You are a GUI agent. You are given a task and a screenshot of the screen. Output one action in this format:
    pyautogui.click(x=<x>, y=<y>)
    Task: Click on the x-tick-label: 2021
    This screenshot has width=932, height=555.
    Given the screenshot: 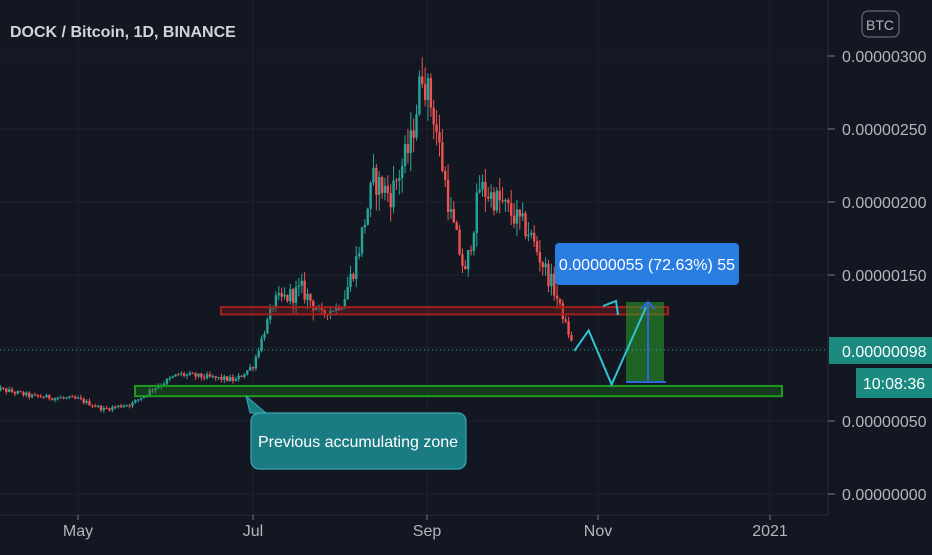 What is the action you would take?
    pyautogui.click(x=770, y=531)
    